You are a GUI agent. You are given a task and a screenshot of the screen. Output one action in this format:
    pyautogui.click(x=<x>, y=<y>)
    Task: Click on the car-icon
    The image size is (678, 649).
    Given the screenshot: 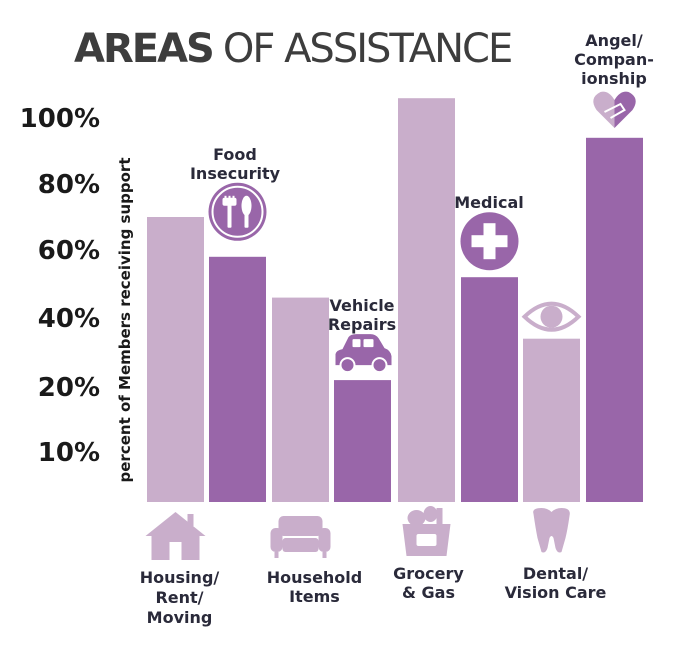 What is the action you would take?
    pyautogui.click(x=363, y=354)
    